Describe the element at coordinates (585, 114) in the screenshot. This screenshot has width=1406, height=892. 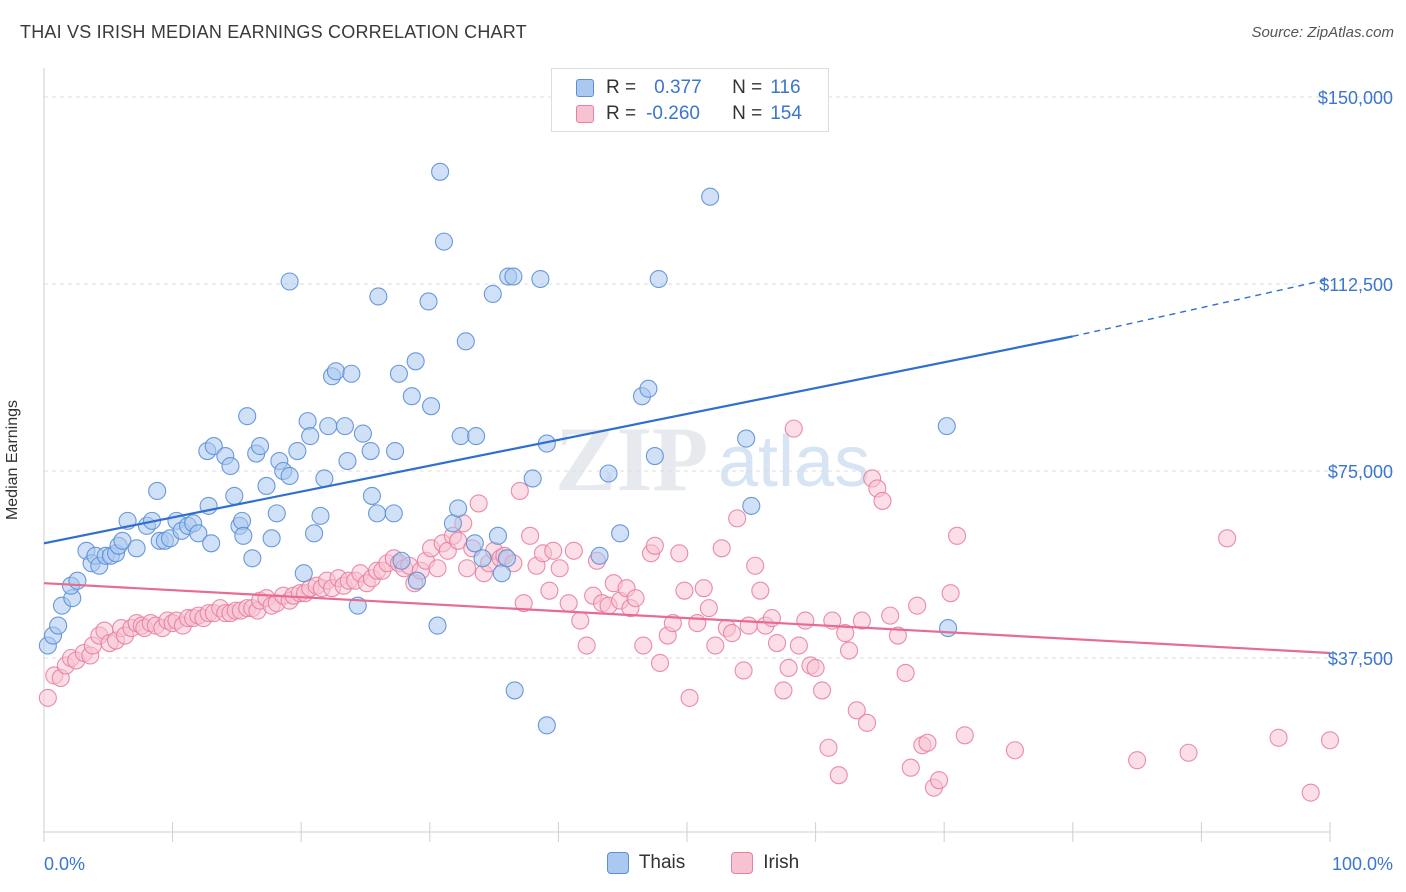
I see `legend-swatch-irish` at that location.